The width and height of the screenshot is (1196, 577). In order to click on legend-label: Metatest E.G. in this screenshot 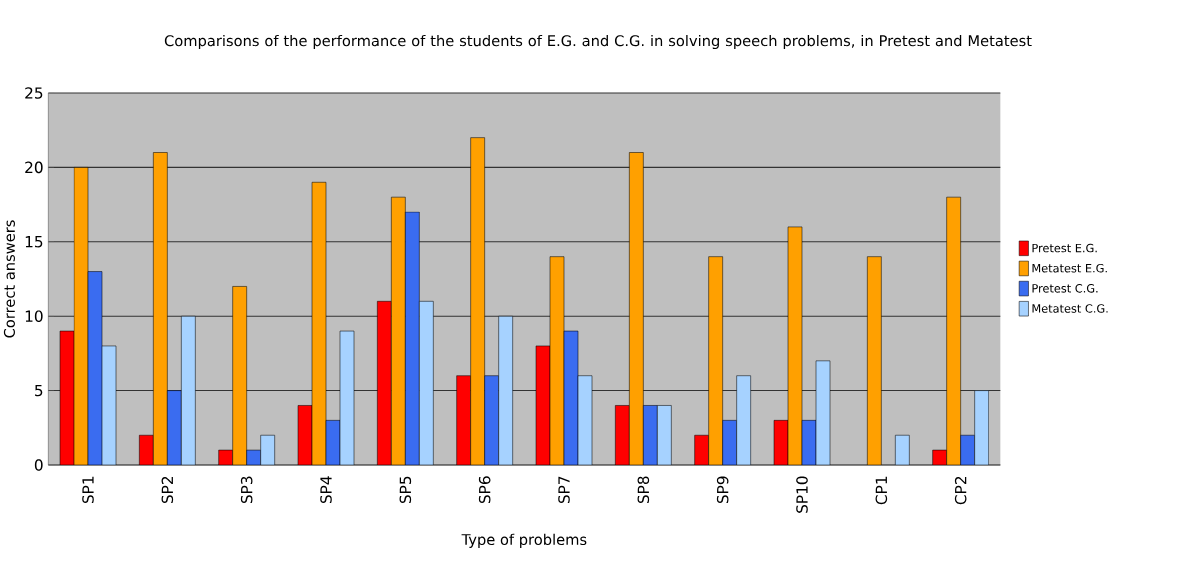, I will do `click(1069, 268)`.